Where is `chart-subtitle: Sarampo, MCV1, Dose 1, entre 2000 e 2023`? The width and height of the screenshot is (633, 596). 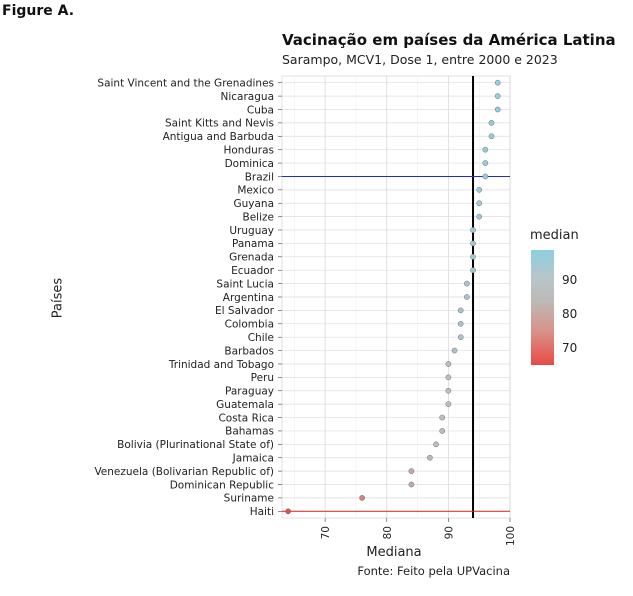
chart-subtitle: Sarampo, MCV1, Dose 1, entre 2000 e 2023 is located at coordinates (420, 59).